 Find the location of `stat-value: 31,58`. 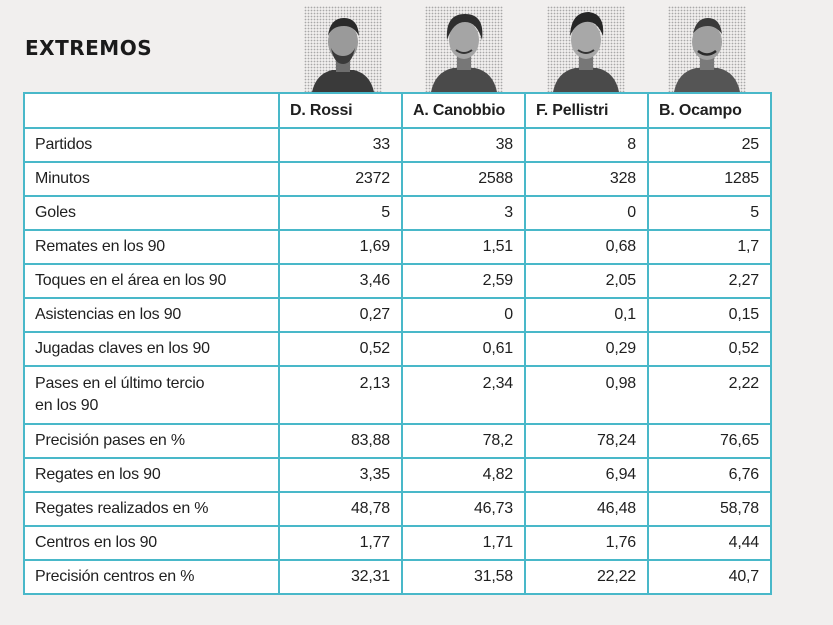

stat-value: 31,58 is located at coordinates (463, 577).